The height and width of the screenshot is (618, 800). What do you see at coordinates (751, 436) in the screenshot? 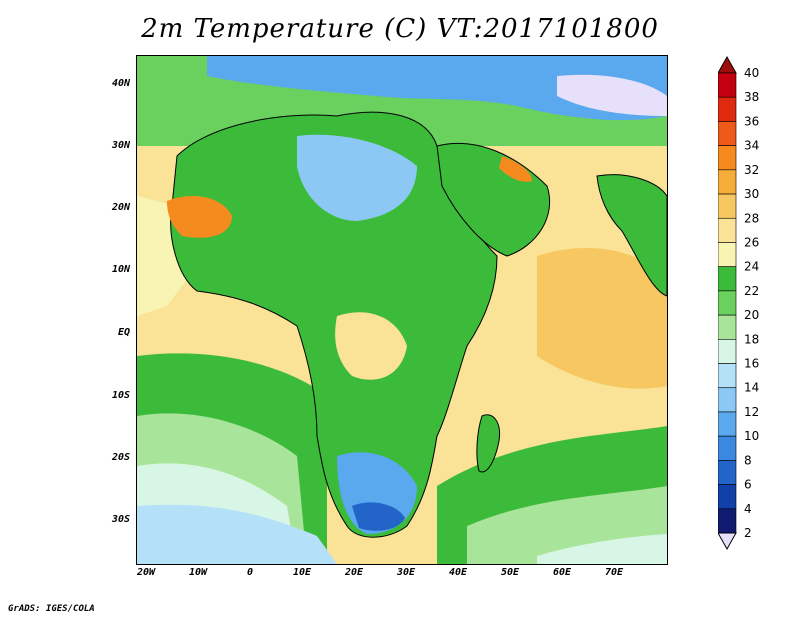
I see `colorbar-label: 10` at bounding box center [751, 436].